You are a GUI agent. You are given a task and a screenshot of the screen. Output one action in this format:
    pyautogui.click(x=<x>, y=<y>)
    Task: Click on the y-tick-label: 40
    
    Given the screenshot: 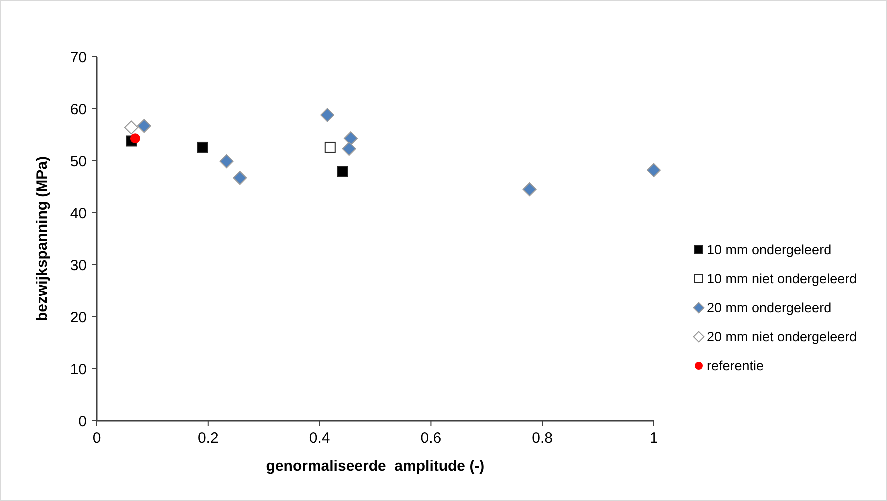 What is the action you would take?
    pyautogui.click(x=78, y=213)
    